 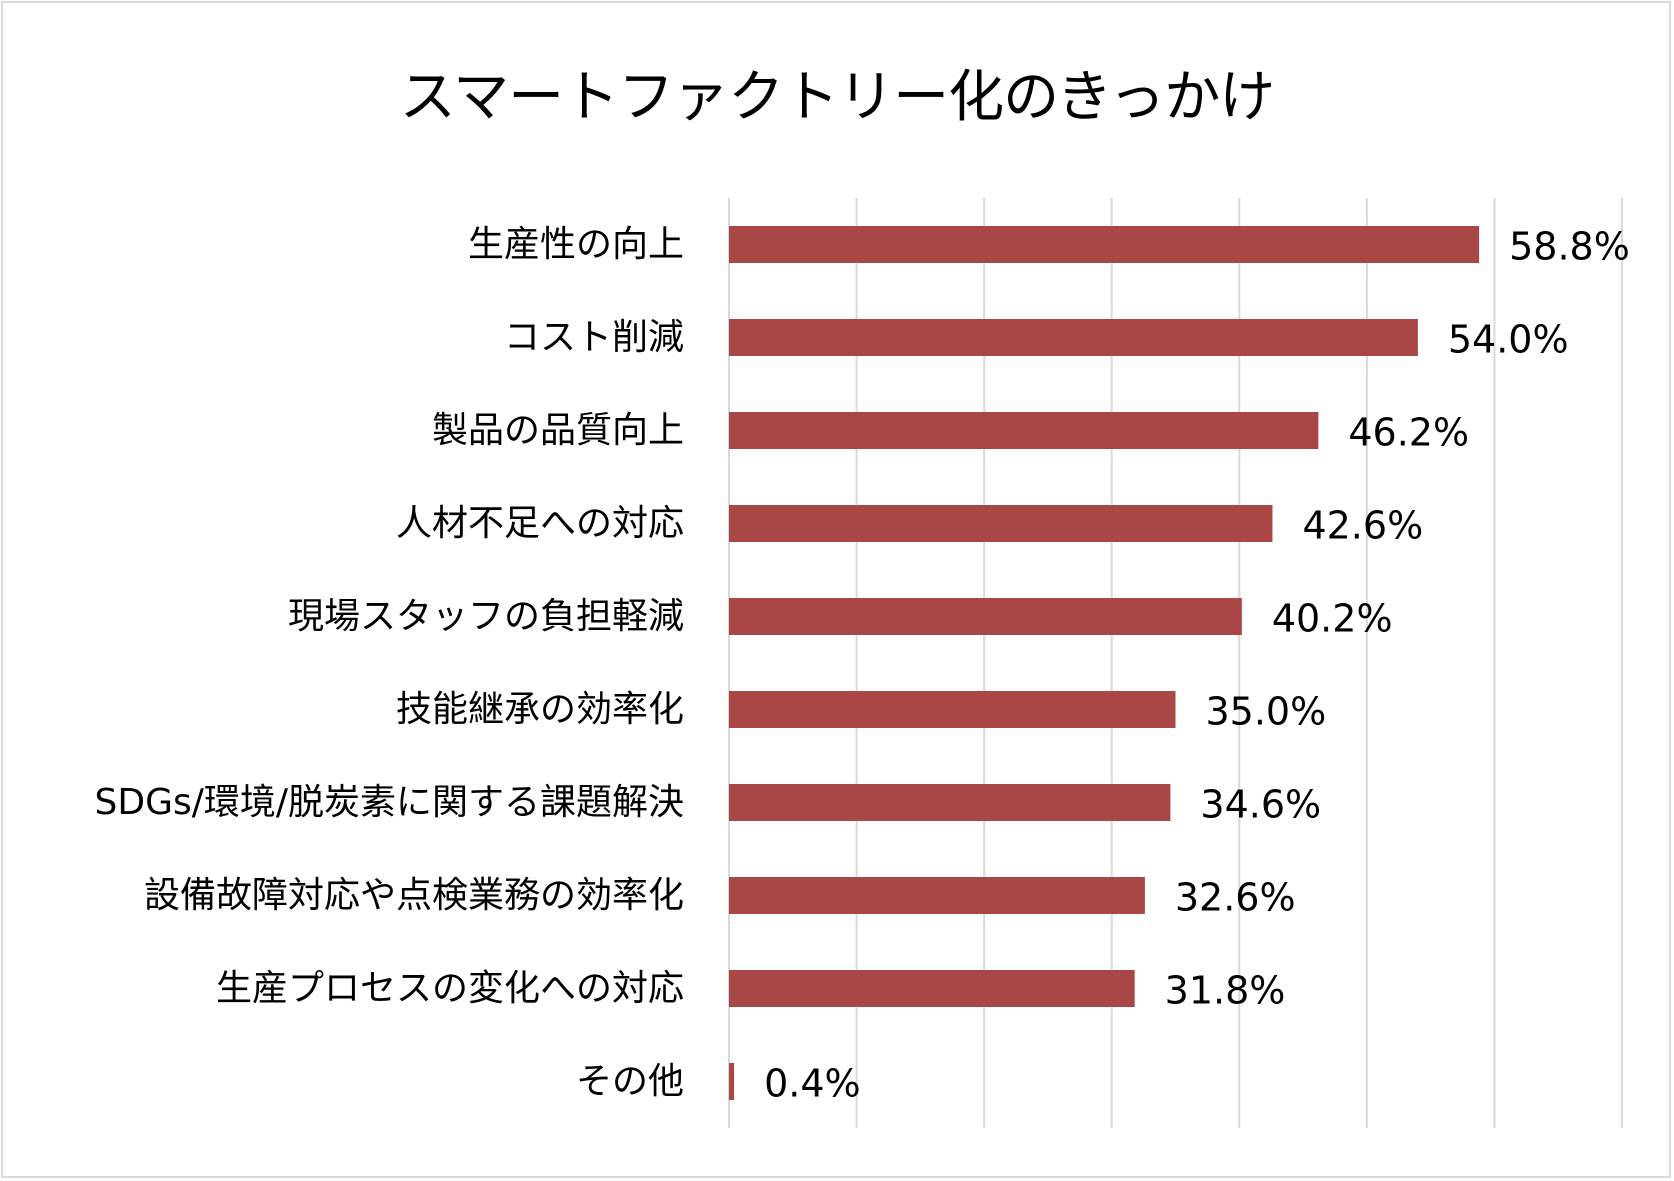 I want to click on category-label: その他, so click(x=630, y=1081).